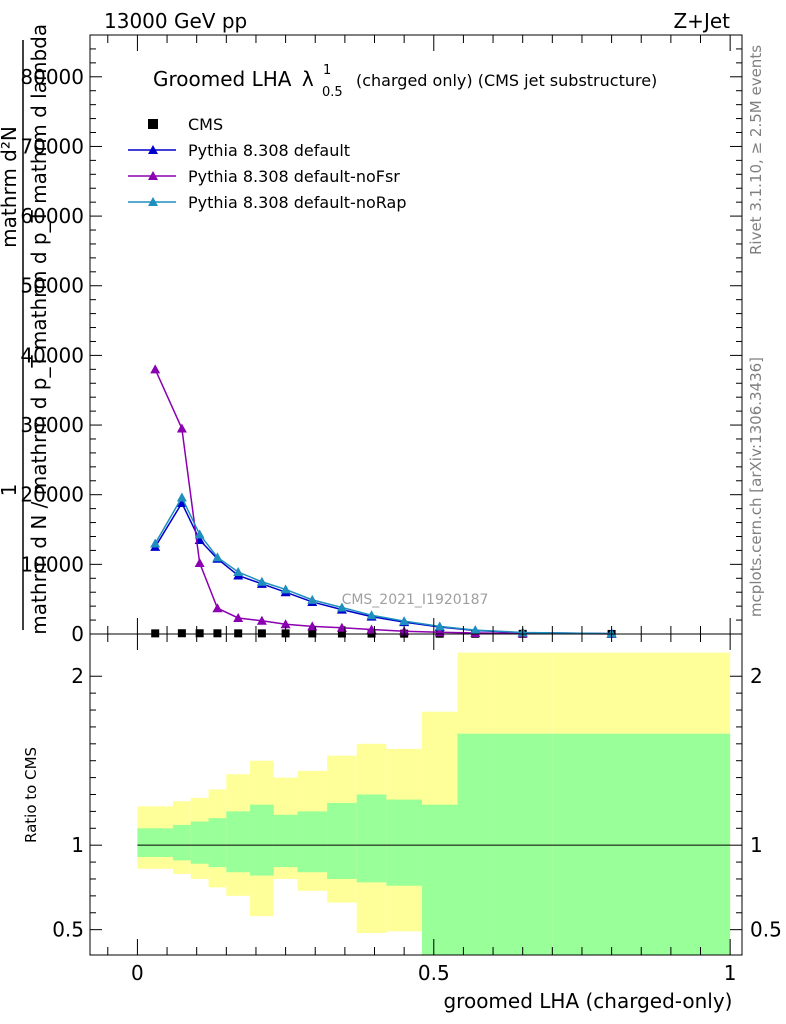 Image resolution: width=786 pixels, height=1024 pixels. I want to click on y-label-one: 1, so click(10, 490).